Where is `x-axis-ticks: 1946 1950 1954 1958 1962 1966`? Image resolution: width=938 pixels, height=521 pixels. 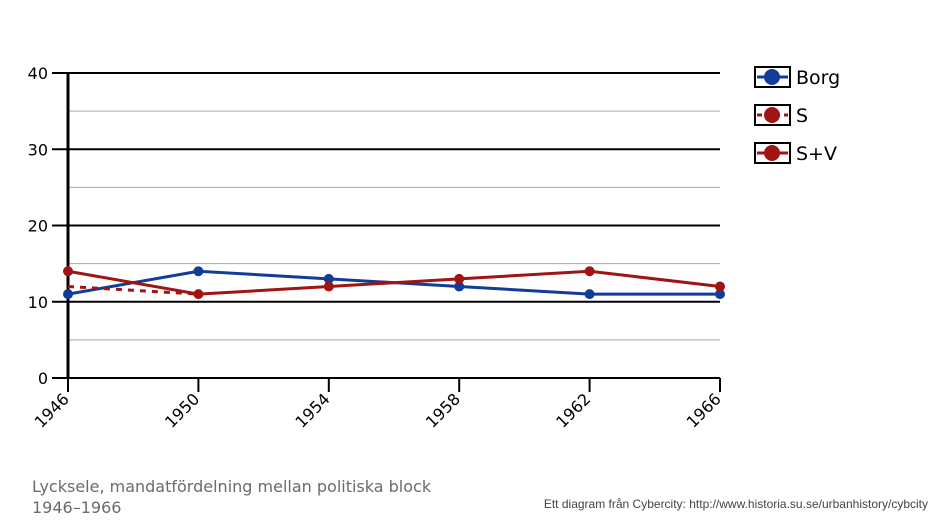 x-axis-ticks: 1946 1950 1954 1958 1962 1966 is located at coordinates (378, 405).